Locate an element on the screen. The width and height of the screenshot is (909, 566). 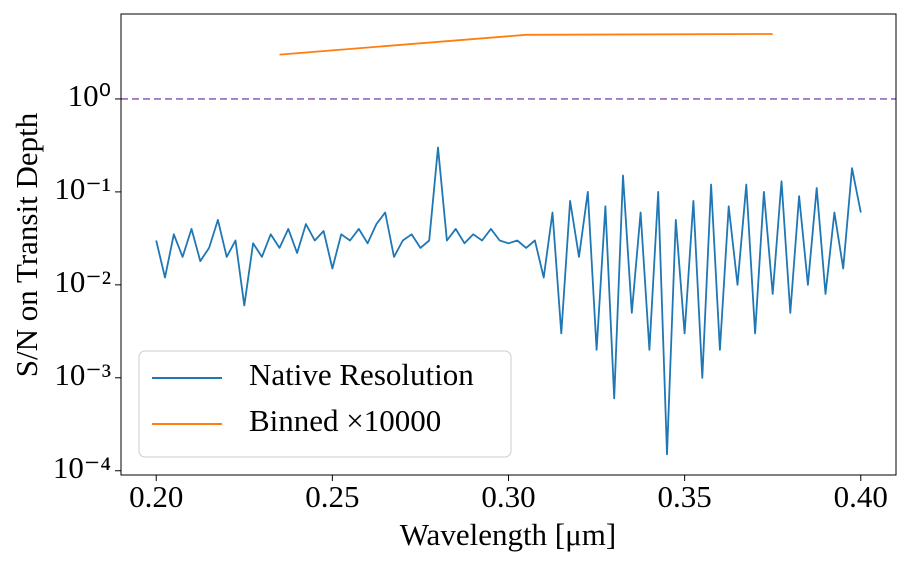
series-line is located at coordinates (526, 44).